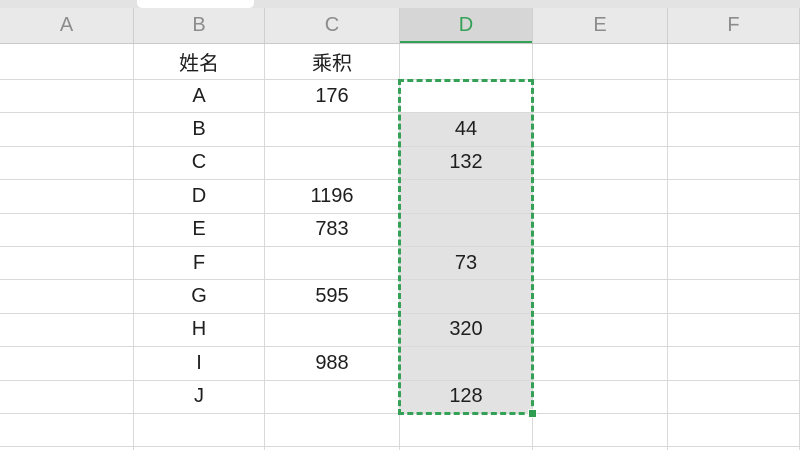 The height and width of the screenshot is (450, 800). I want to click on cell: G, so click(199, 297).